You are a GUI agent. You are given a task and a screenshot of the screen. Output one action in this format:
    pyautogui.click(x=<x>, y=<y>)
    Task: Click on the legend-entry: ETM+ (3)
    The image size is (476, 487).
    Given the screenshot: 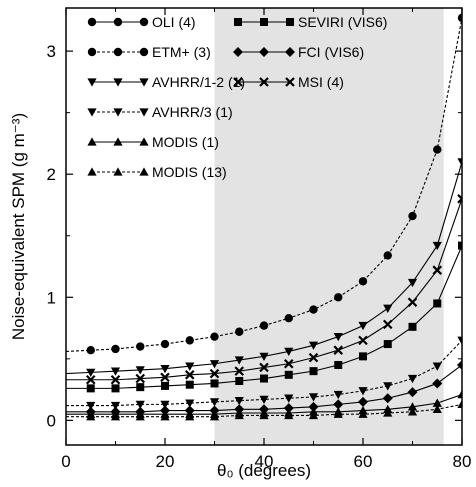 What is the action you would take?
    pyautogui.click(x=149, y=52)
    